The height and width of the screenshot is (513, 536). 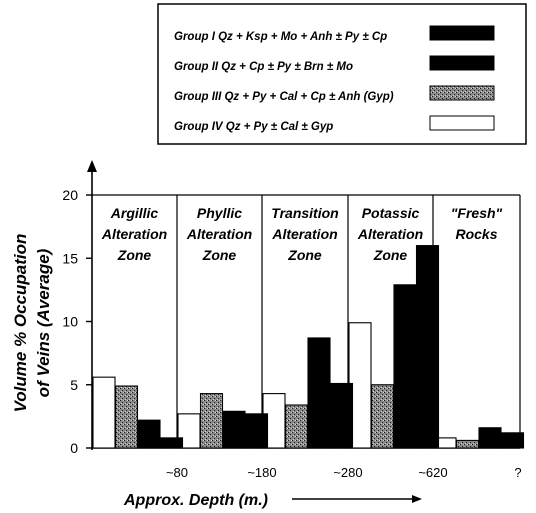 I want to click on depth-tick-label-3: ~280, so click(x=347, y=472).